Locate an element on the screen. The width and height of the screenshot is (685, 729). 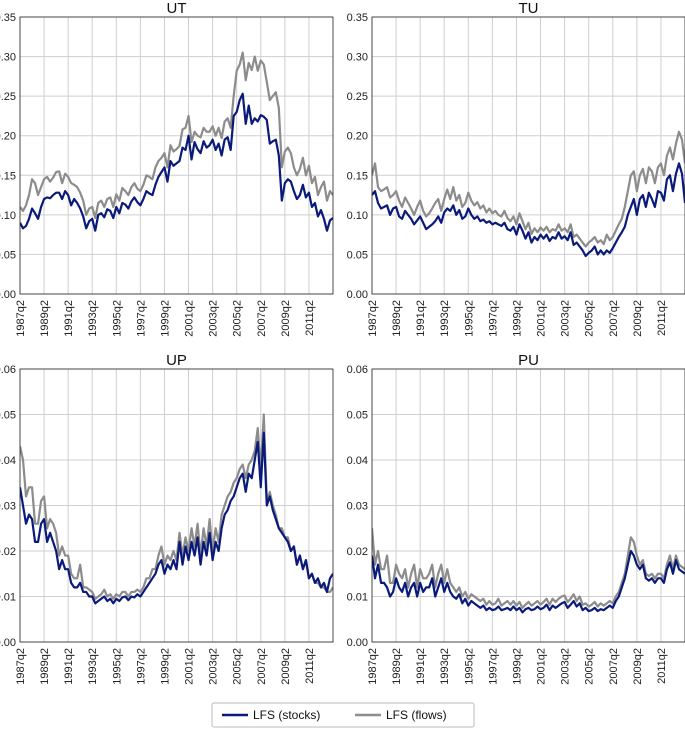
y-tick-label-tu: 0.05 is located at coordinates (357, 255).